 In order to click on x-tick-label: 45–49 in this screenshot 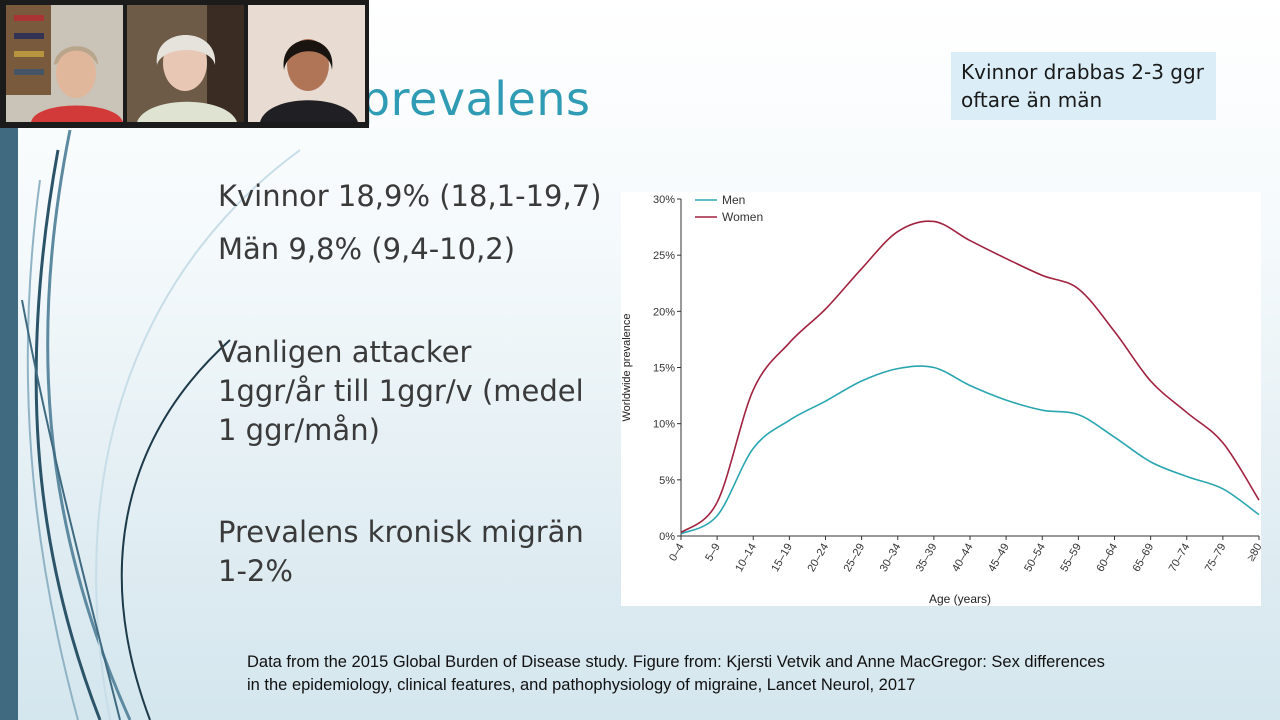, I will do `click(999, 558)`.